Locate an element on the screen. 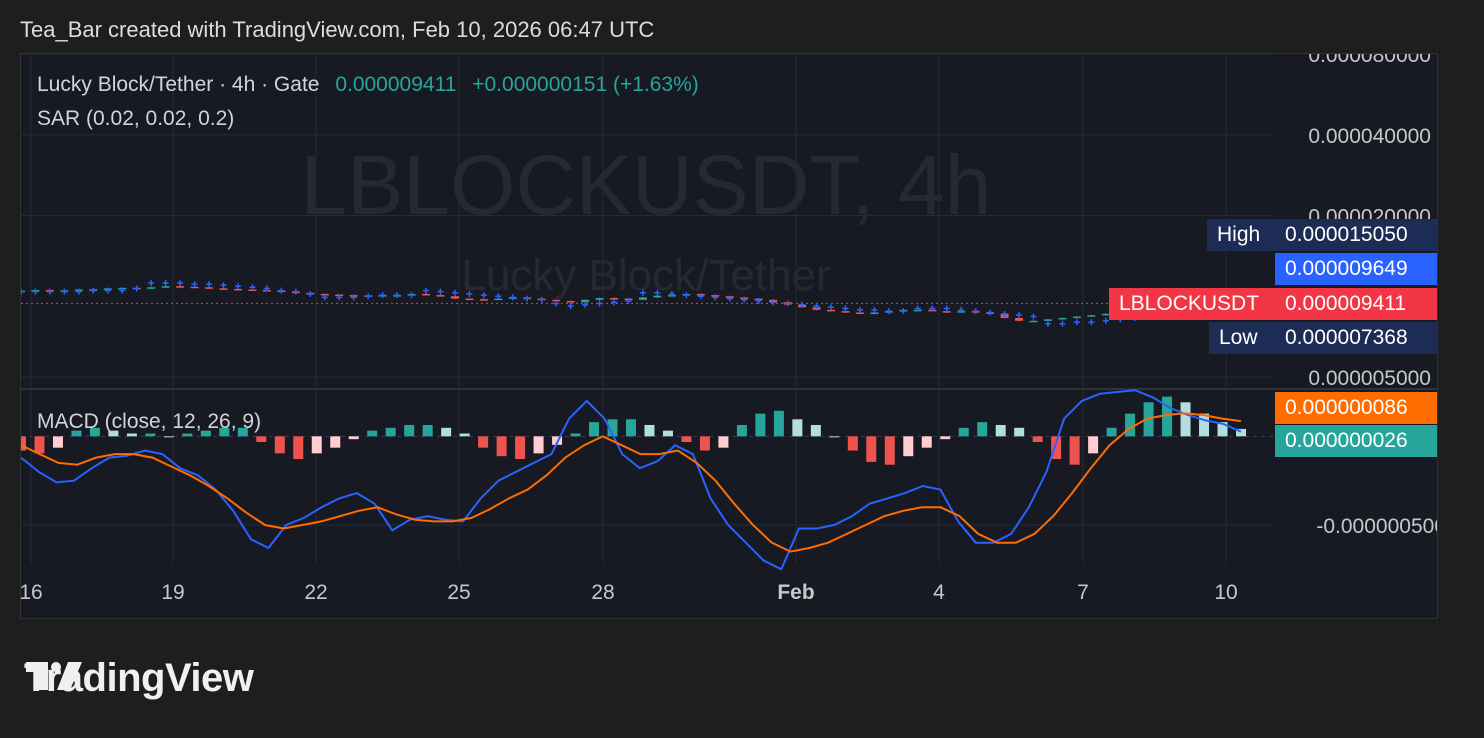  last-price-badge: 0.000009411 is located at coordinates (1356, 304).